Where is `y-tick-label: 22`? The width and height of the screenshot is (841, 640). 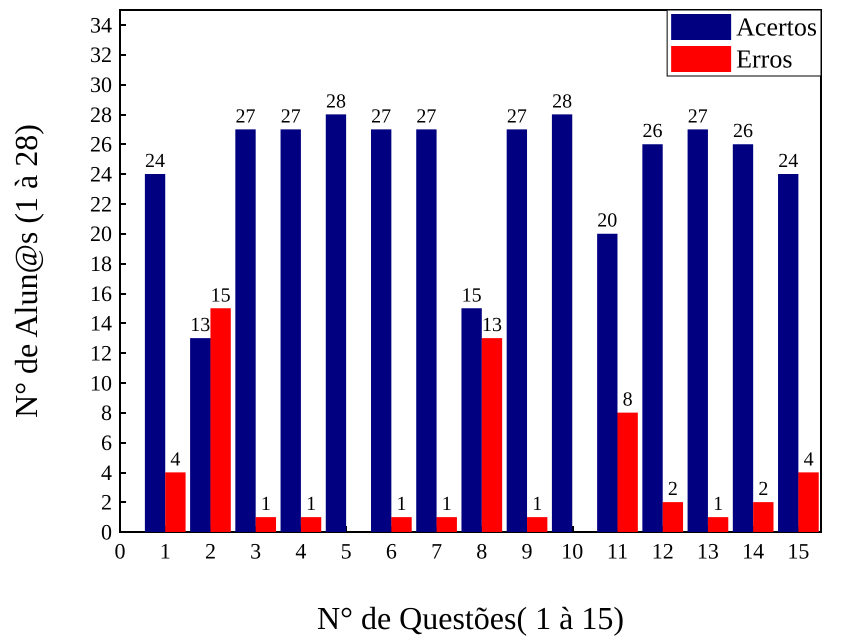 y-tick-label: 22 is located at coordinates (101, 203).